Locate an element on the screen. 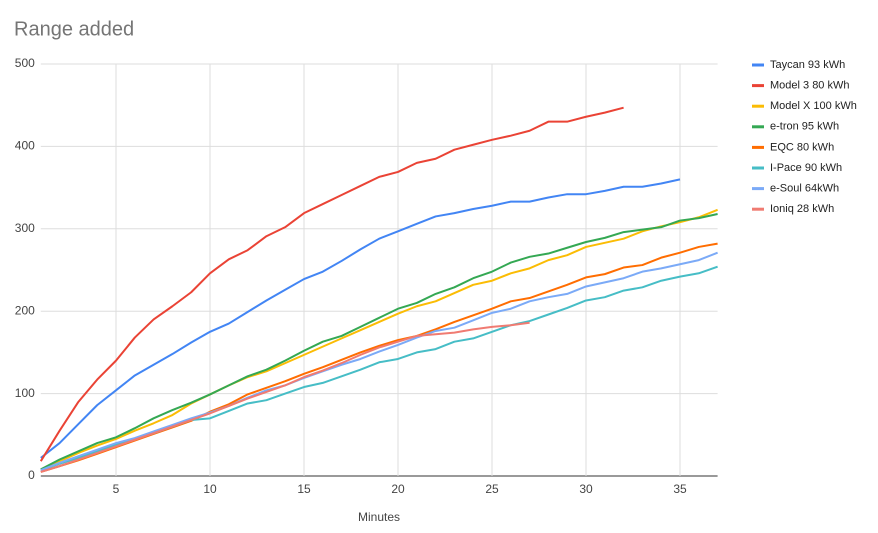  x-tick-label: 10 is located at coordinates (210, 489).